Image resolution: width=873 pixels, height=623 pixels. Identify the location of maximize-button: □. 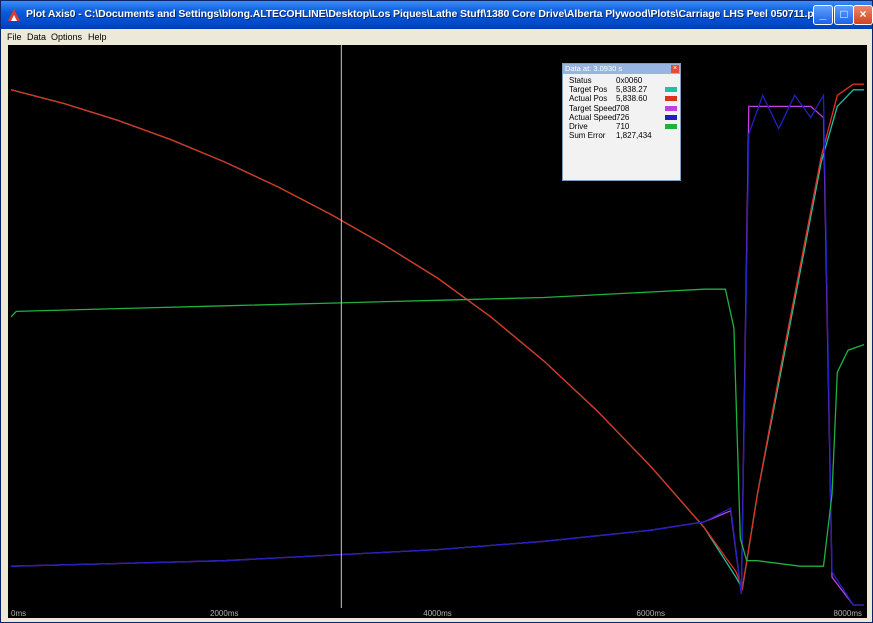
(844, 15).